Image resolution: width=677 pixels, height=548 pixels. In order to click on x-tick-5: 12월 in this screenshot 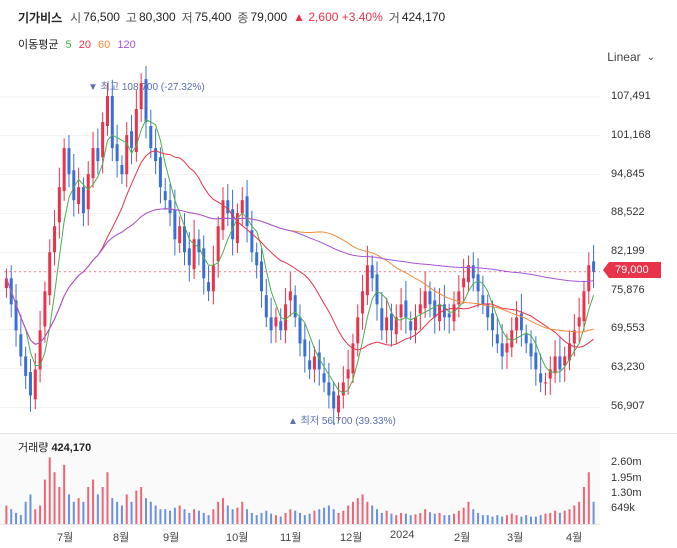, I will do `click(351, 538)`.